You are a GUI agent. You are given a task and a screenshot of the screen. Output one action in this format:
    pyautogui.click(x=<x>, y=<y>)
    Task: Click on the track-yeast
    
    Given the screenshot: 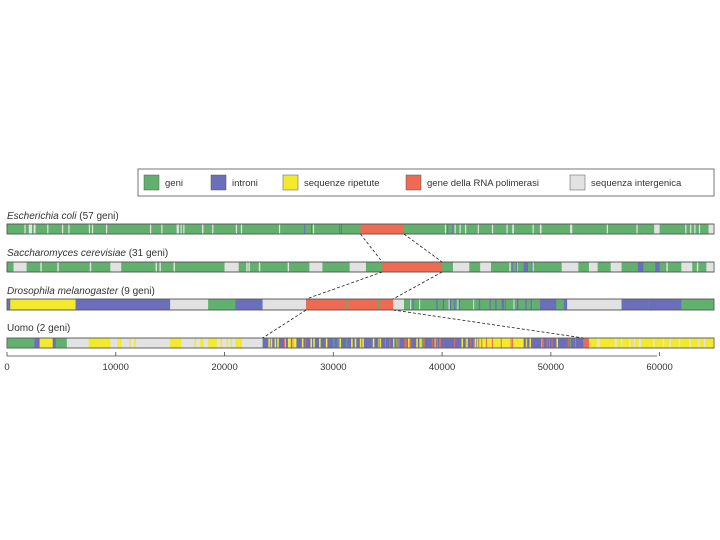 What is the action you would take?
    pyautogui.click(x=360, y=267)
    